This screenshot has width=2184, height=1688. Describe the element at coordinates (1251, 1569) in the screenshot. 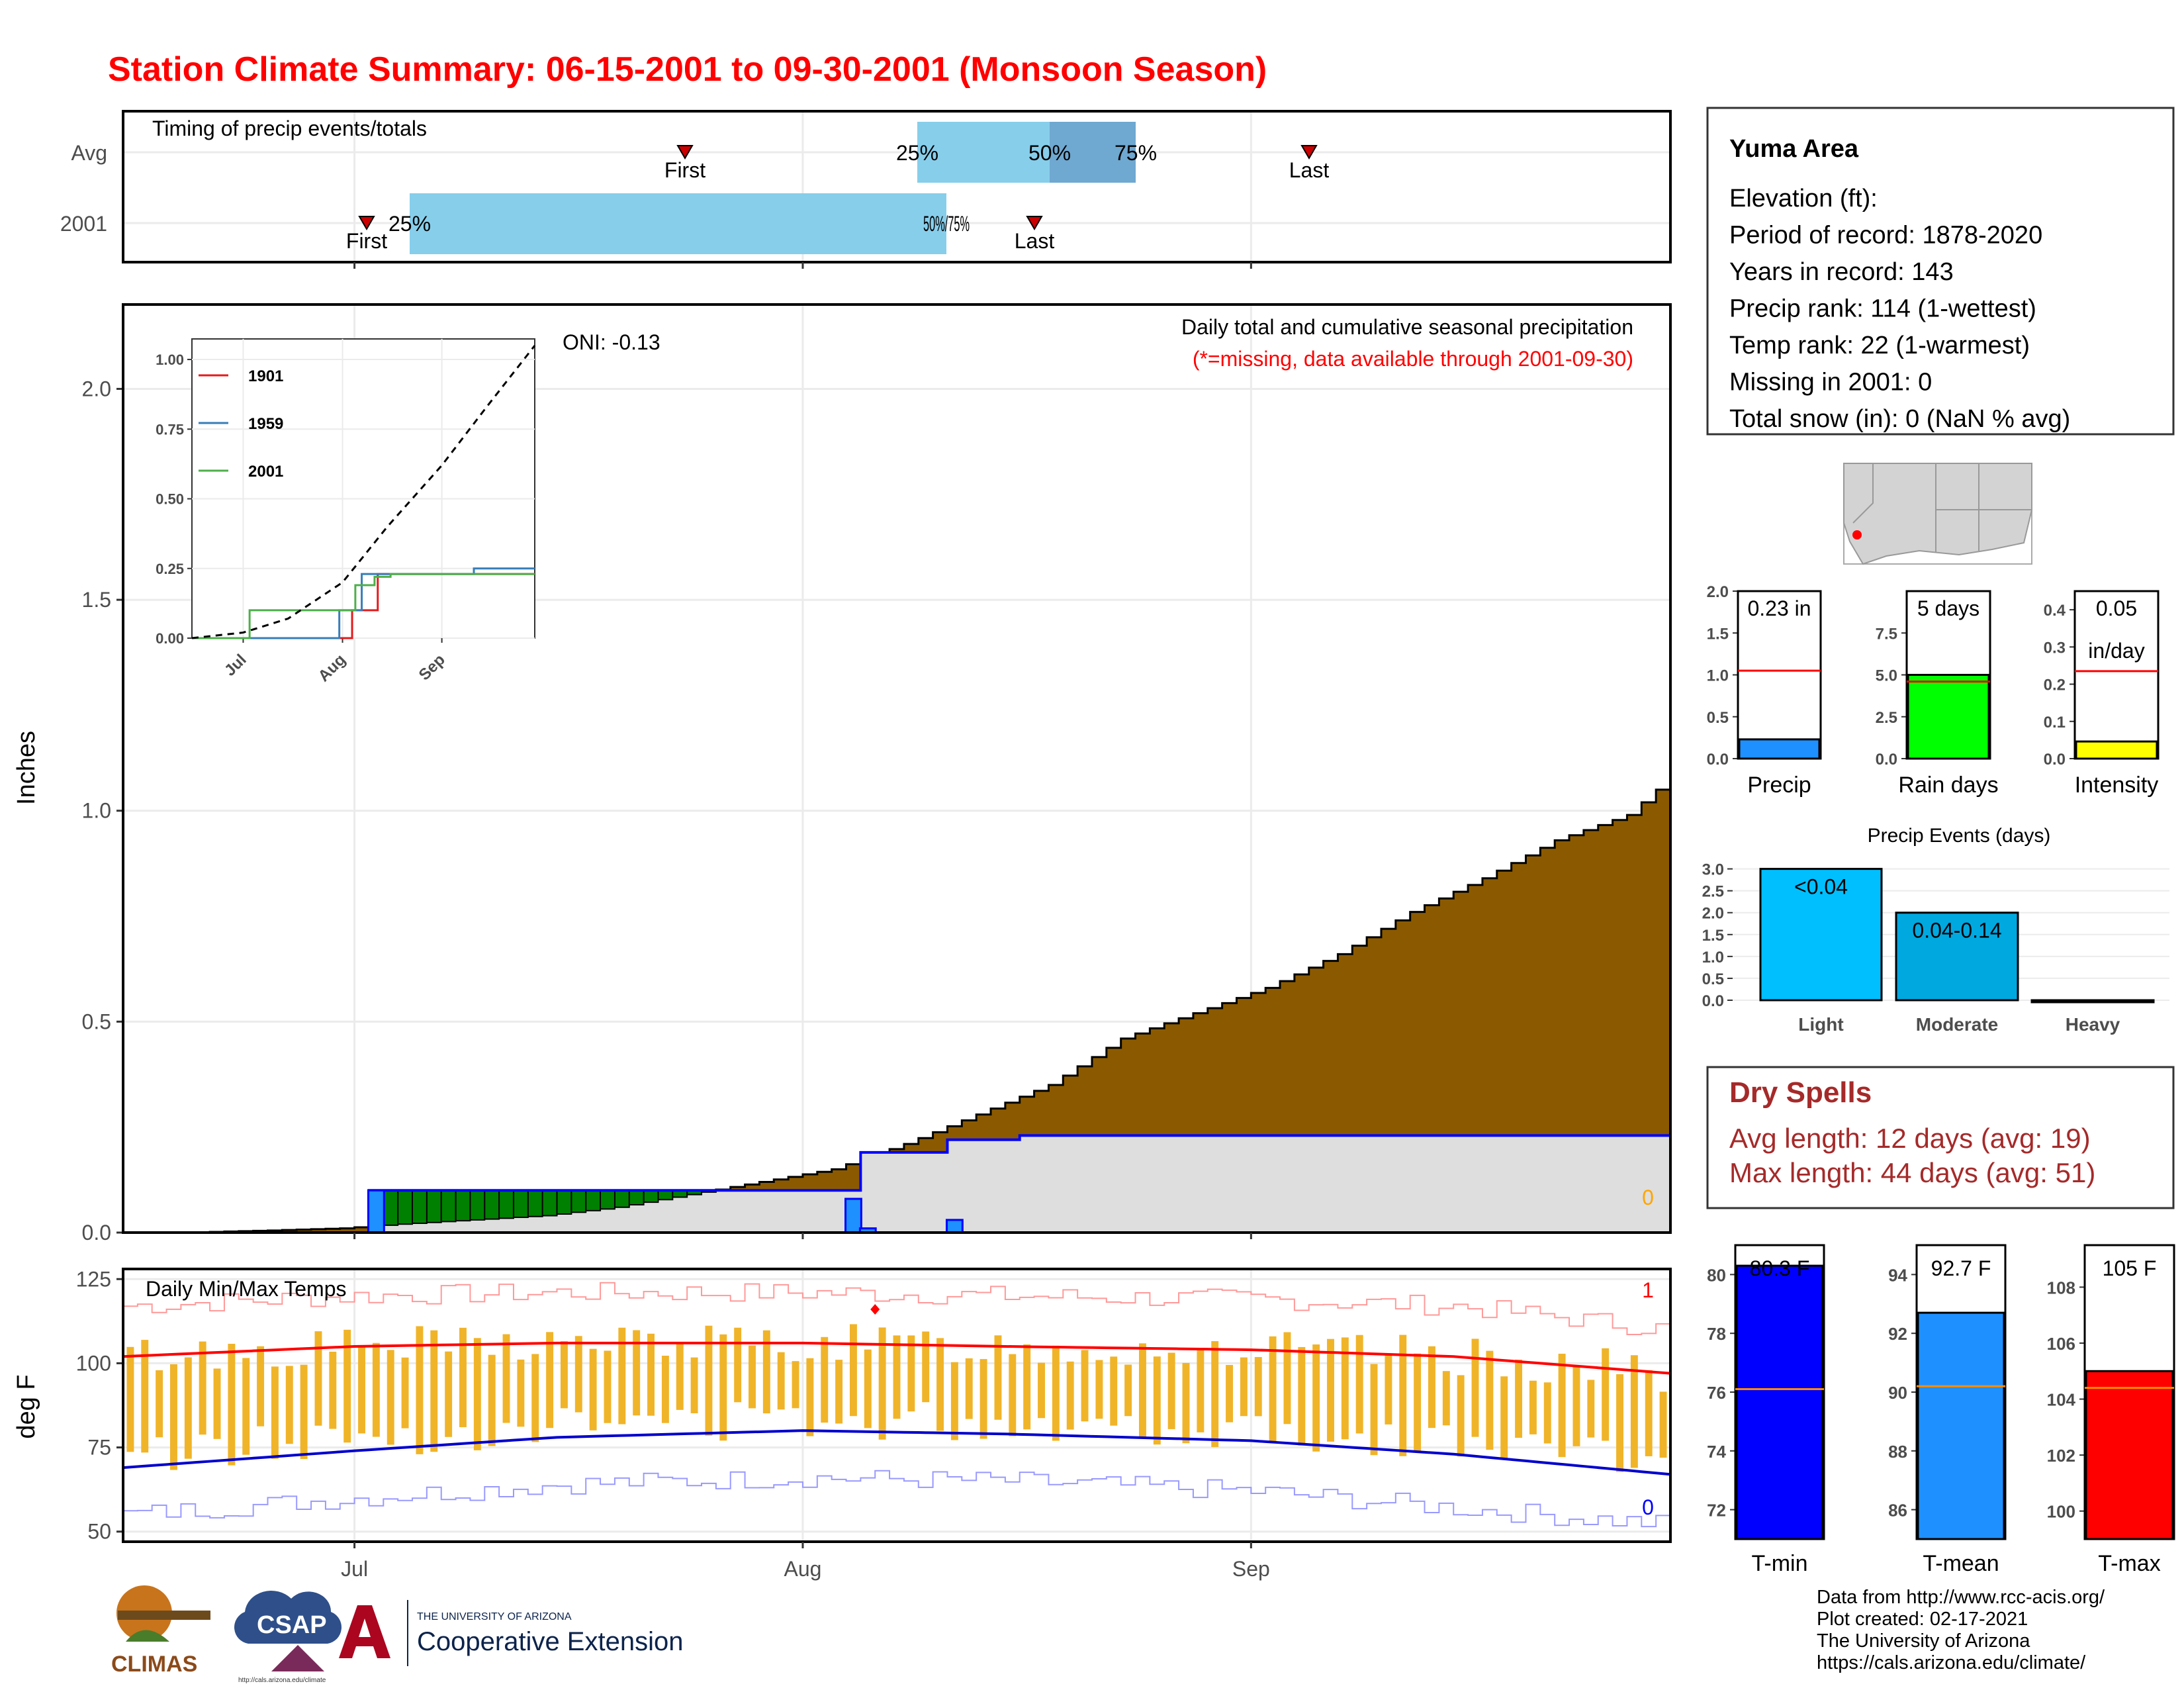

I see `month-tick-label: Sep` at that location.